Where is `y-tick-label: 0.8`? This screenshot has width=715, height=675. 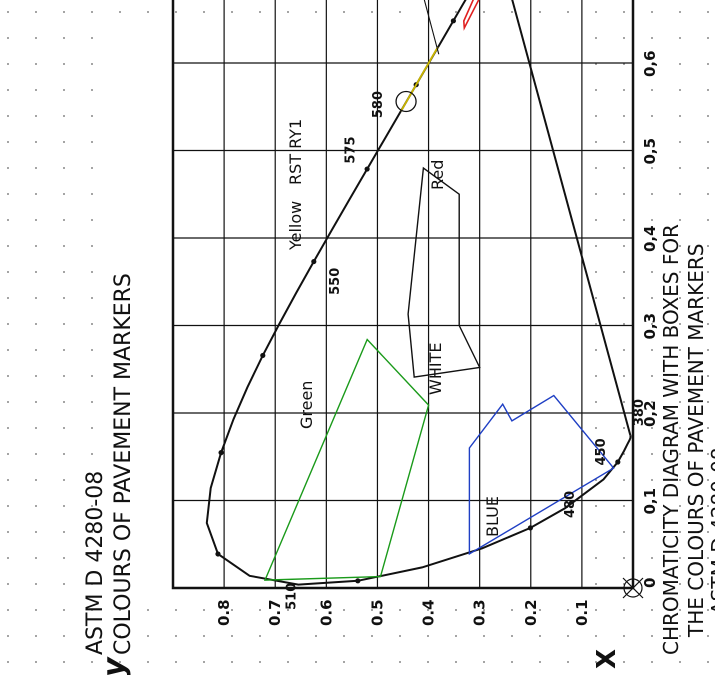
y-tick-label: 0.8 is located at coordinates (224, 612).